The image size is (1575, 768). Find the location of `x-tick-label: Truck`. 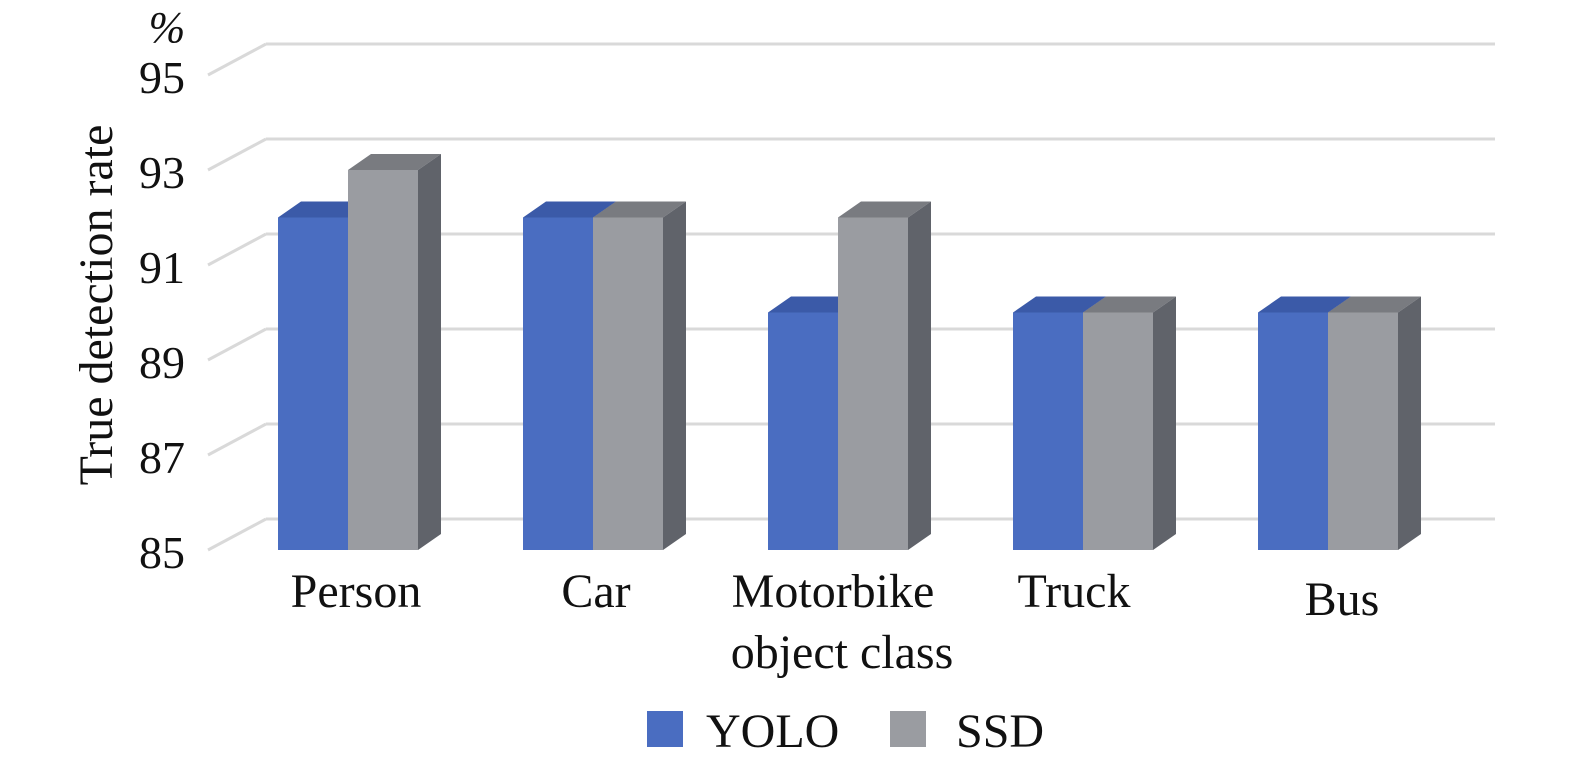

x-tick-label: Truck is located at coordinates (1074, 591).